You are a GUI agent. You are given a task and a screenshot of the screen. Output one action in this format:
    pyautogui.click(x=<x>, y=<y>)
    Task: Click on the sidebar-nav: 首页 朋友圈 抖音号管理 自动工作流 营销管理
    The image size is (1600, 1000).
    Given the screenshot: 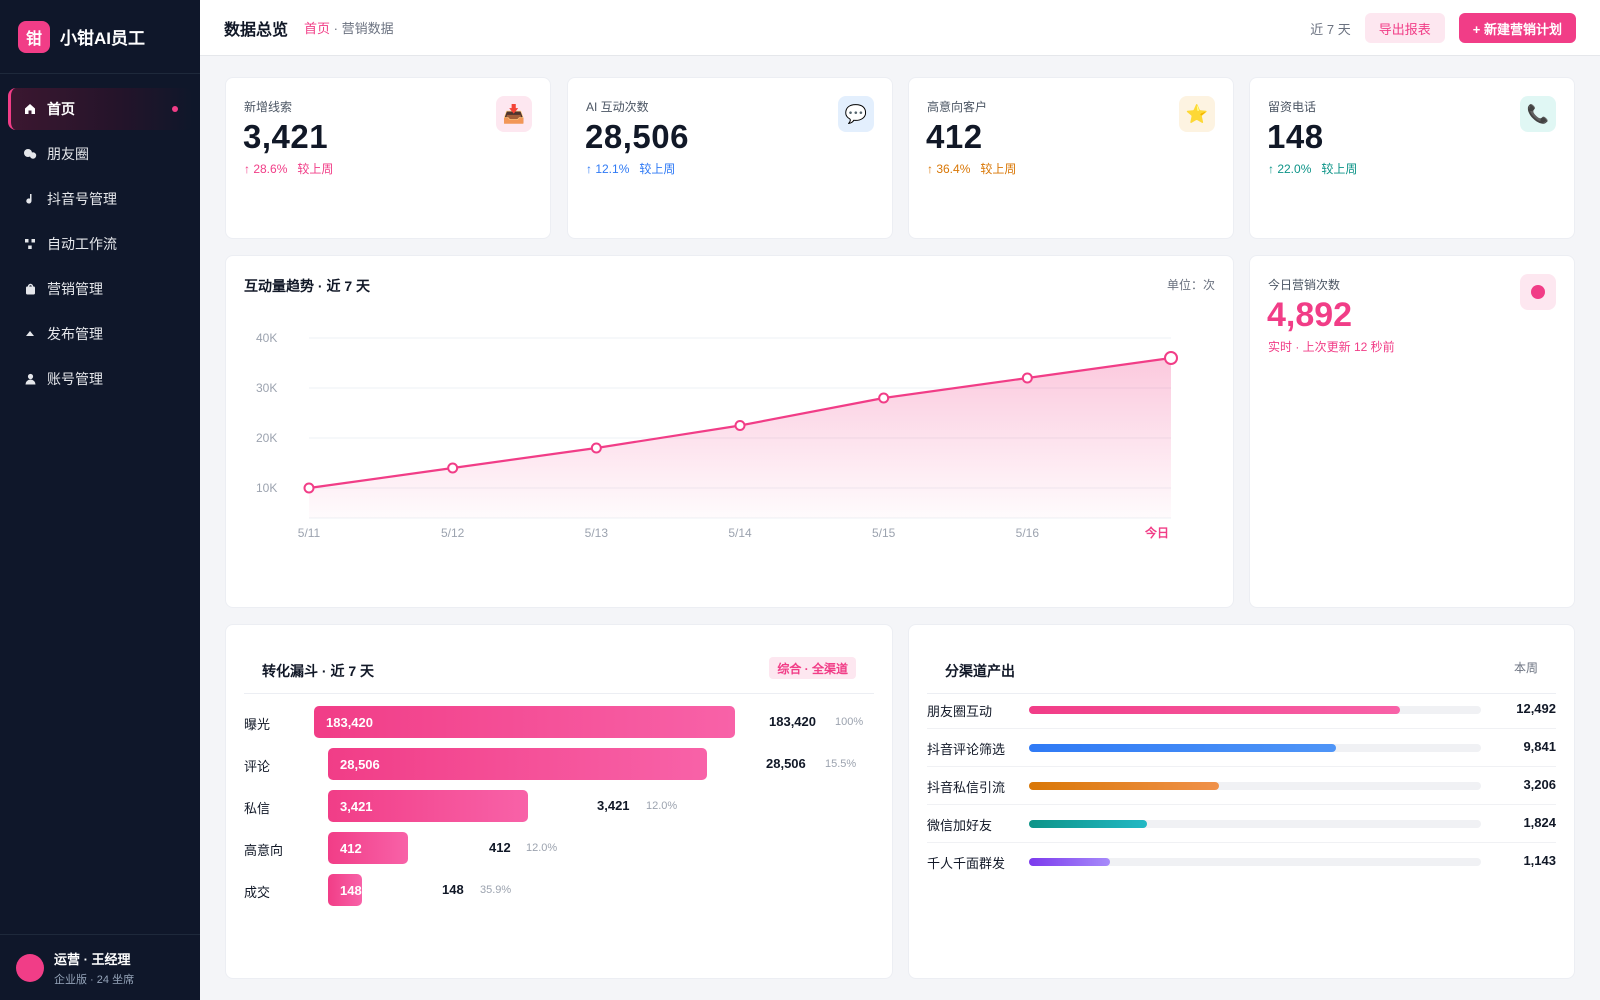 What is the action you would take?
    pyautogui.click(x=100, y=237)
    